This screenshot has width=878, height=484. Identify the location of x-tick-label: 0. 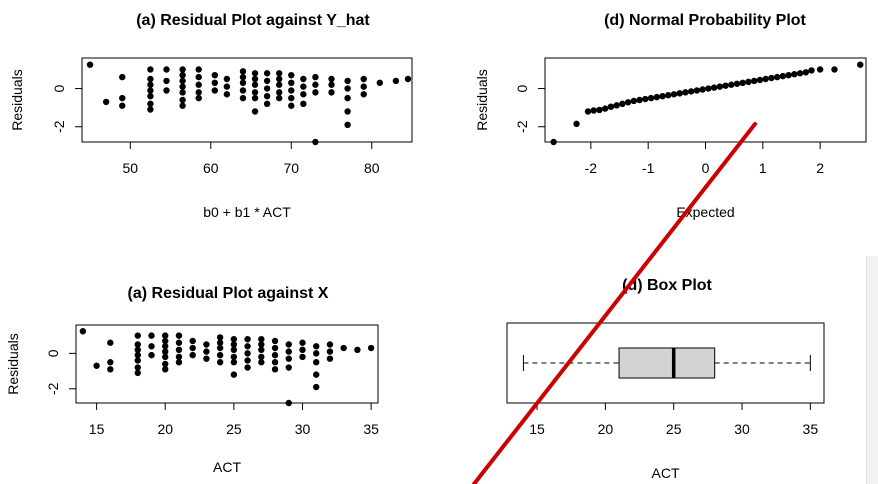
(706, 168).